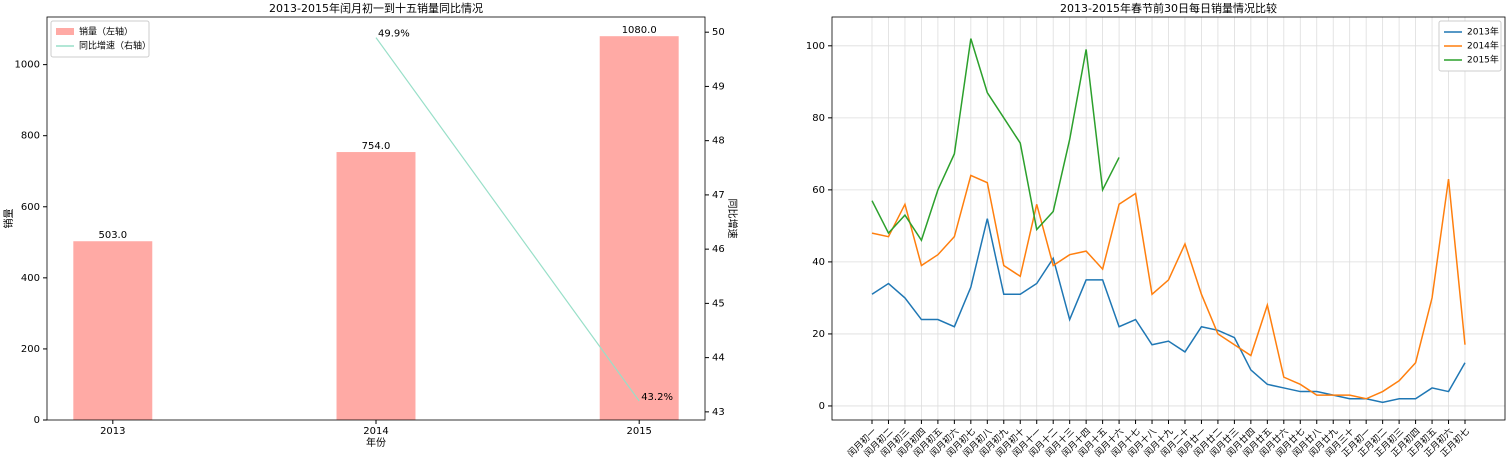 Image resolution: width=1512 pixels, height=461 pixels. I want to click on legend-label: 2014年, so click(1483, 46).